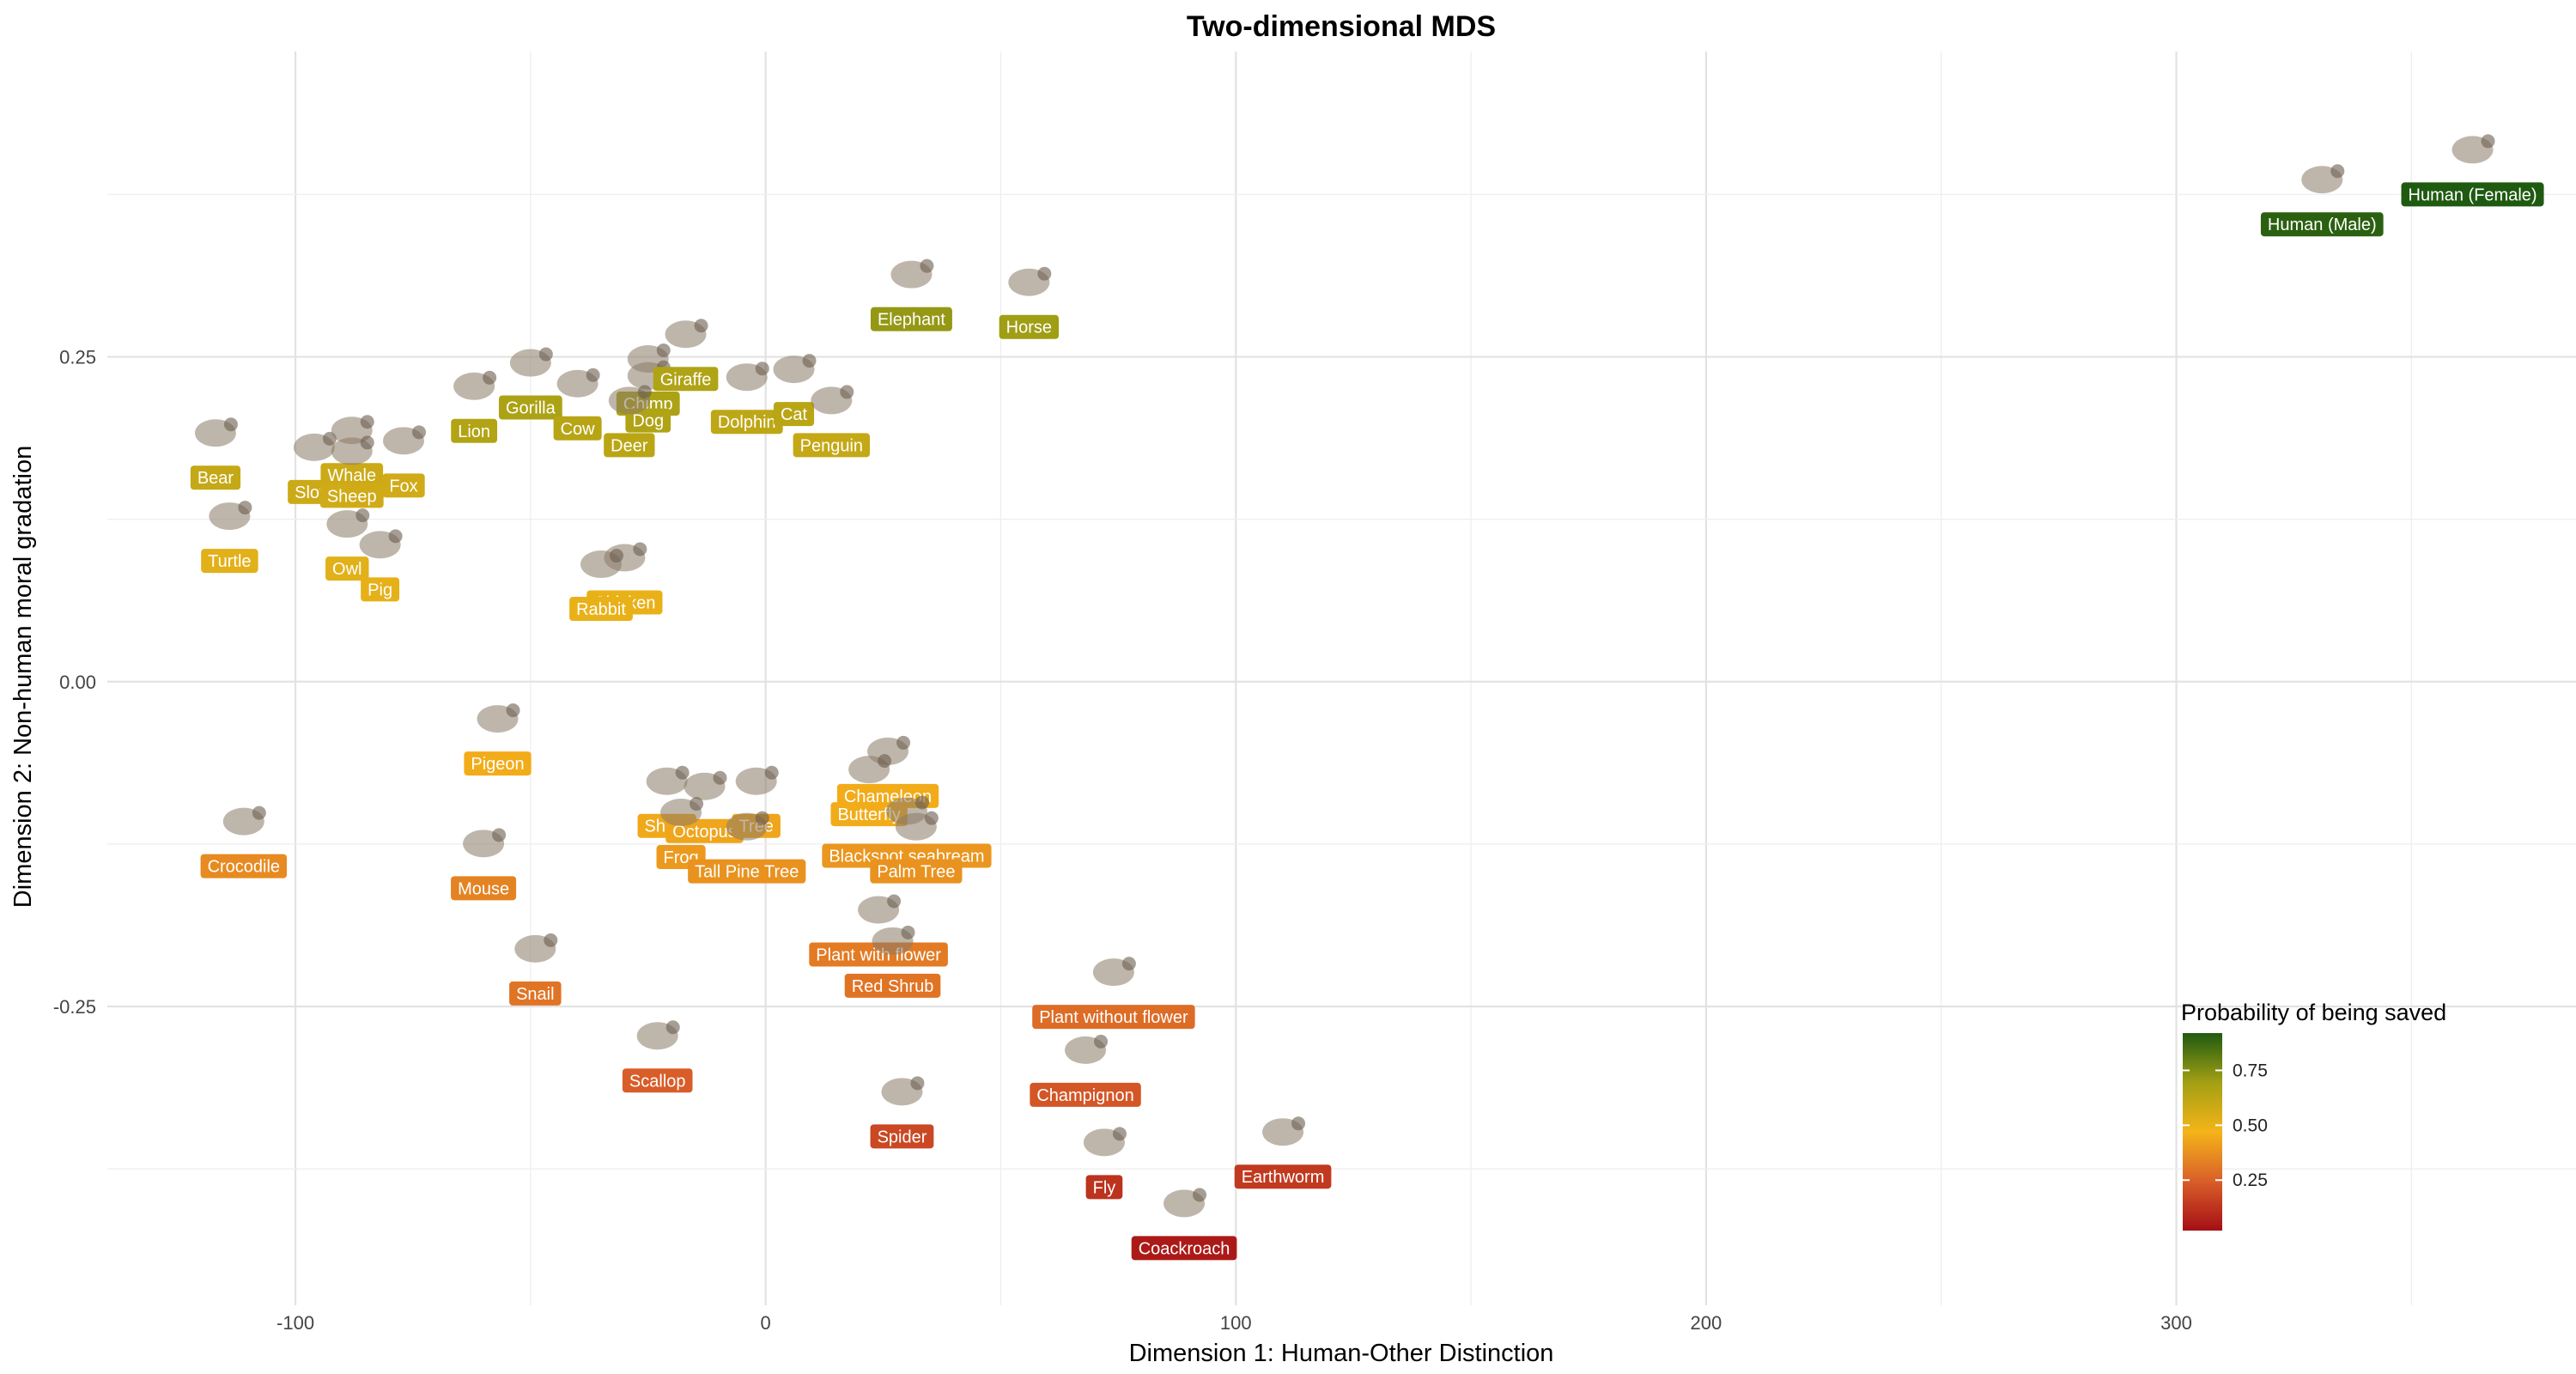  I want to click on sloth-icon, so click(315, 446).